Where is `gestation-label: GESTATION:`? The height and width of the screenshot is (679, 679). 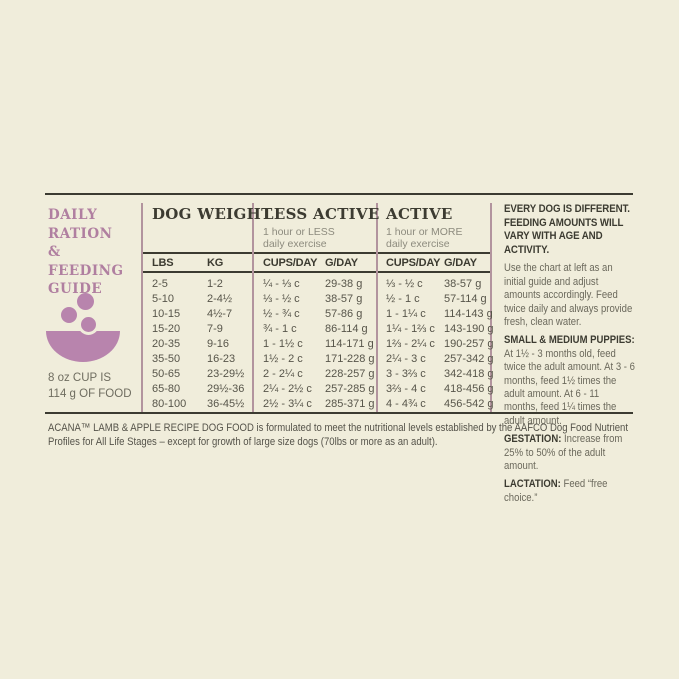 gestation-label: GESTATION: is located at coordinates (533, 439).